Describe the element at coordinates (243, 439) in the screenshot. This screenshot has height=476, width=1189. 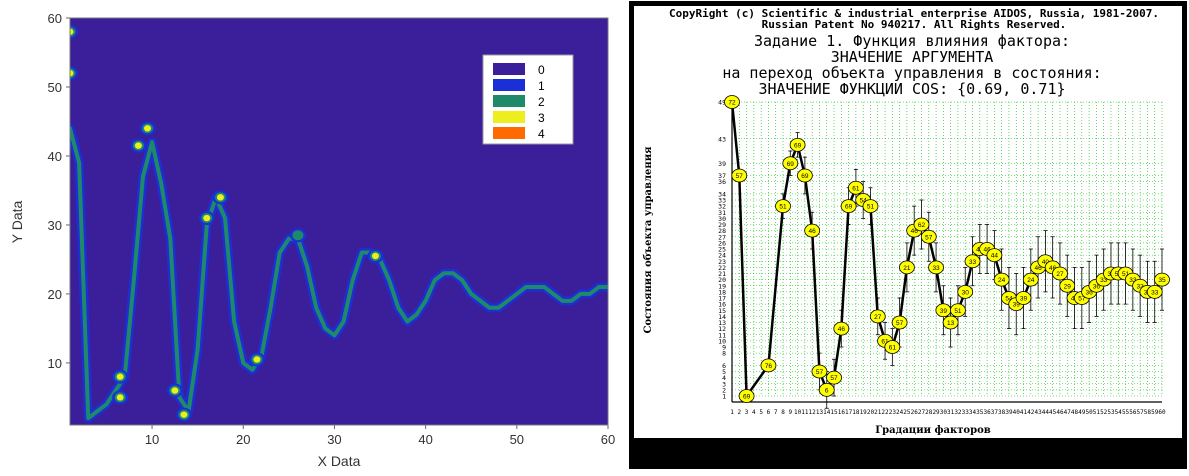
I see `x-tick-label: 20` at that location.